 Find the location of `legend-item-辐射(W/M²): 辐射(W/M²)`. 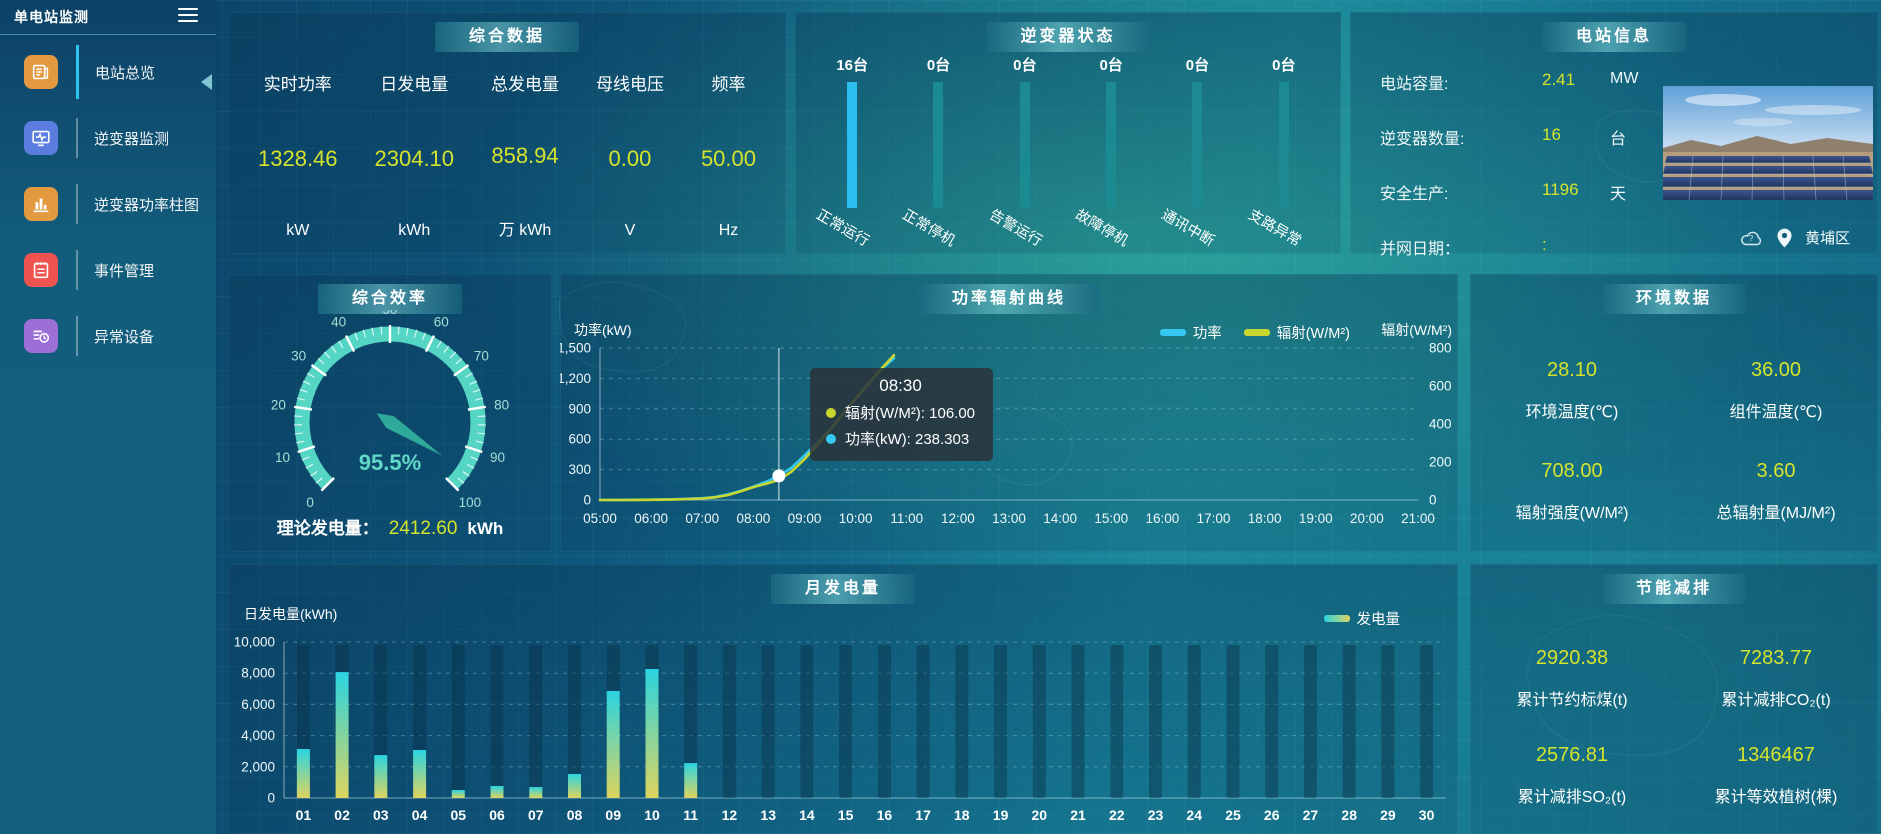

legend-item-辐射(W/M²): 辐射(W/M²) is located at coordinates (1296, 332).